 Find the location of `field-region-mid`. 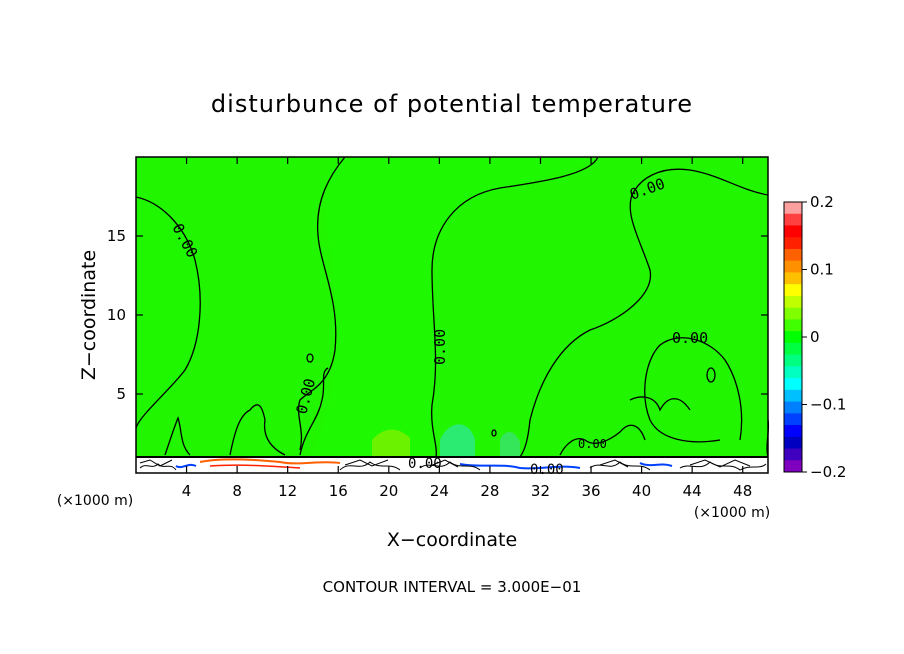

field-region-mid is located at coordinates (454, 306).